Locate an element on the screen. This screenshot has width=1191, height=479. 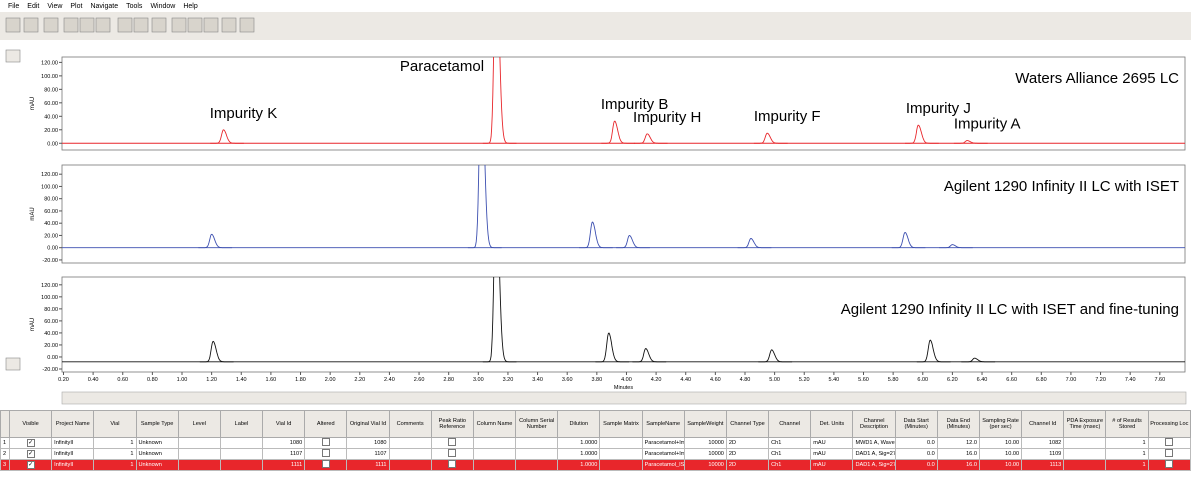
y-tick-label: 0.00 is located at coordinates (52, 358).